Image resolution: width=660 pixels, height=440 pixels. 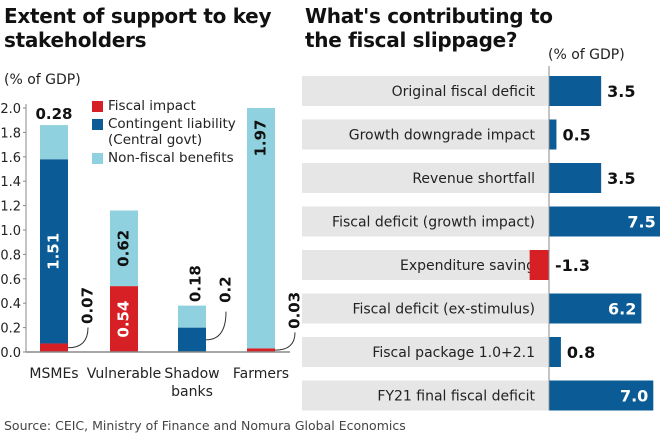 I want to click on data-label: 0.62, so click(x=124, y=248).